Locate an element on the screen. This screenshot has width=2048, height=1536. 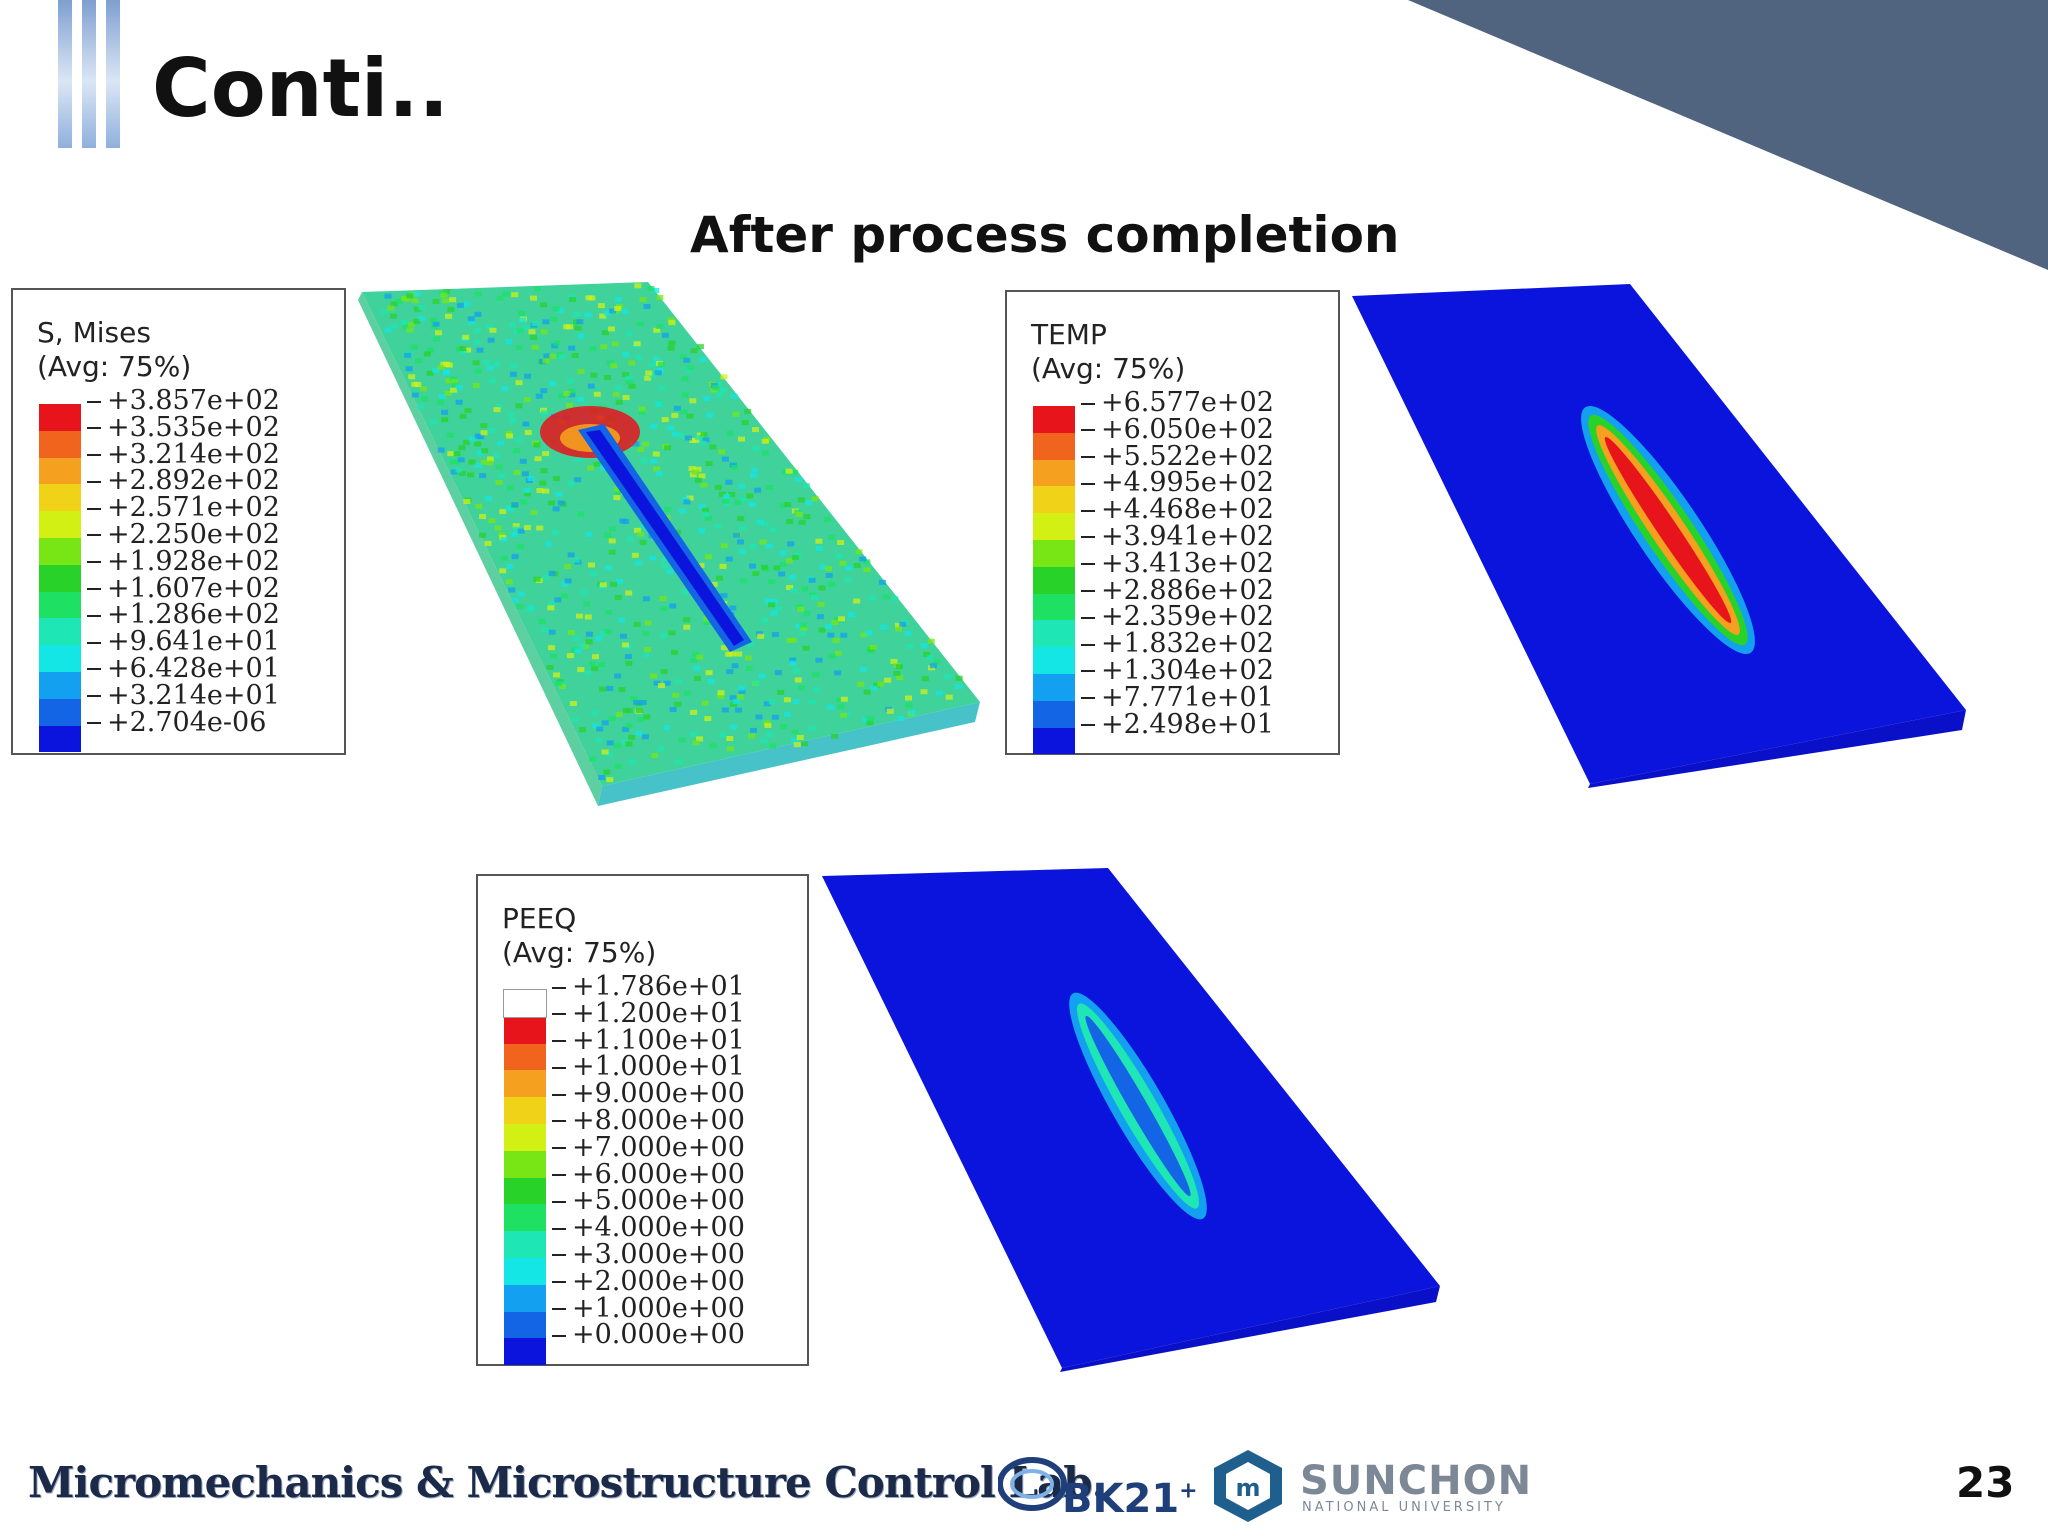
legend-value-label: +7.771e+01 is located at coordinates (1177, 698).